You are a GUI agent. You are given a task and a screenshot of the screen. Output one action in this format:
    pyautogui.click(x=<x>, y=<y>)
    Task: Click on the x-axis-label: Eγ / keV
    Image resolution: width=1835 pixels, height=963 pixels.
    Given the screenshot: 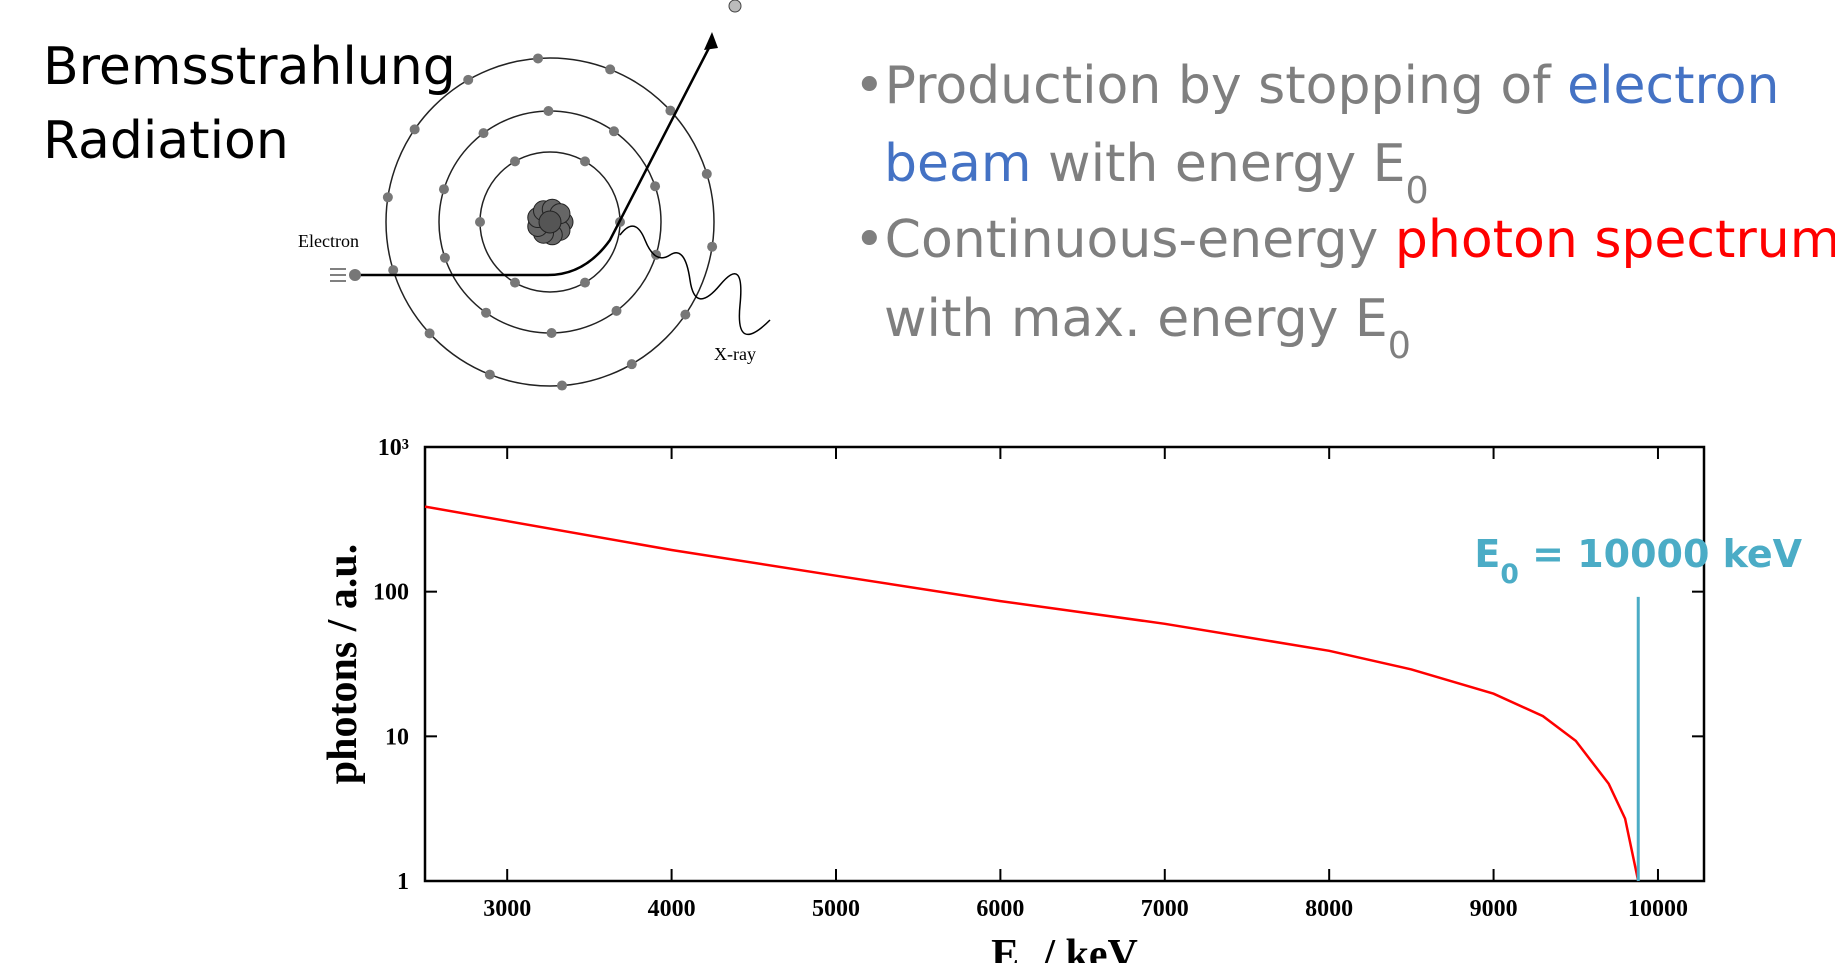 What is the action you would take?
    pyautogui.click(x=1064, y=947)
    